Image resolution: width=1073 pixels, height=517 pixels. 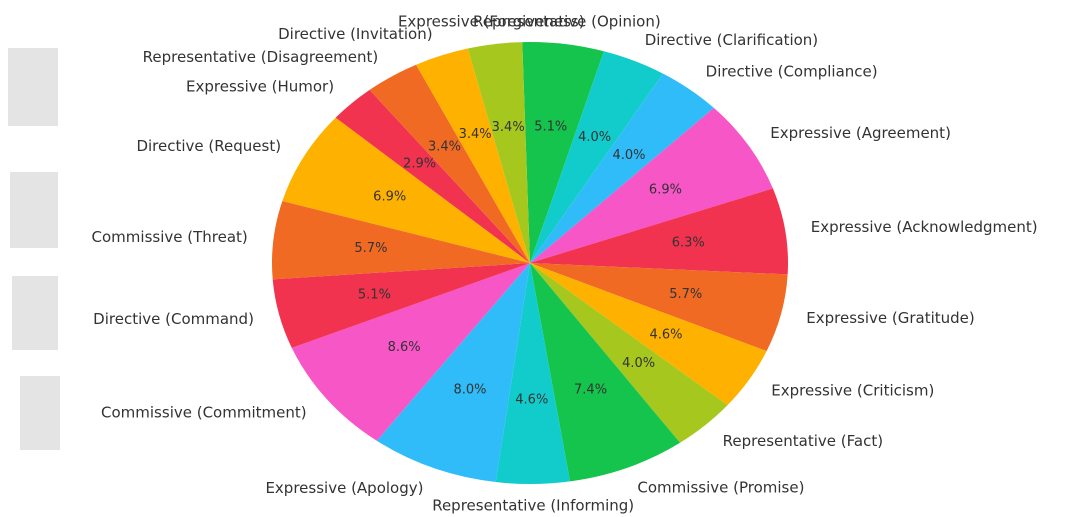 I want to click on slice-label: Expressive (Forgiveness), so click(x=491, y=22).